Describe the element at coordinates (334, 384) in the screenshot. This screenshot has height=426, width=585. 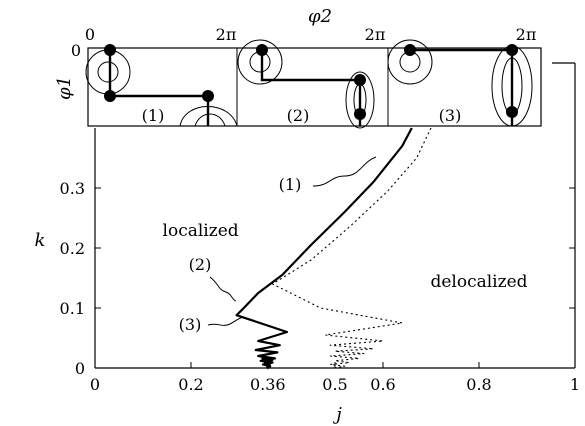
I see `x-tick-label: 0.5` at that location.